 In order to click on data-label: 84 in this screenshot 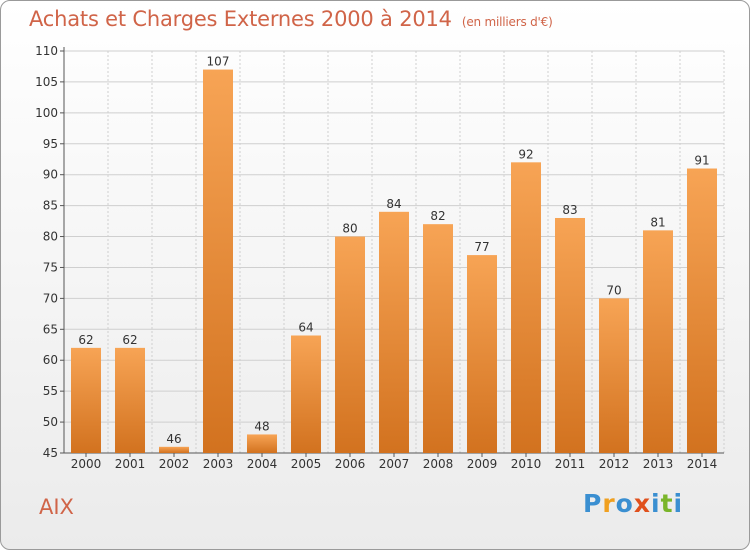, I will do `click(393, 204)`.